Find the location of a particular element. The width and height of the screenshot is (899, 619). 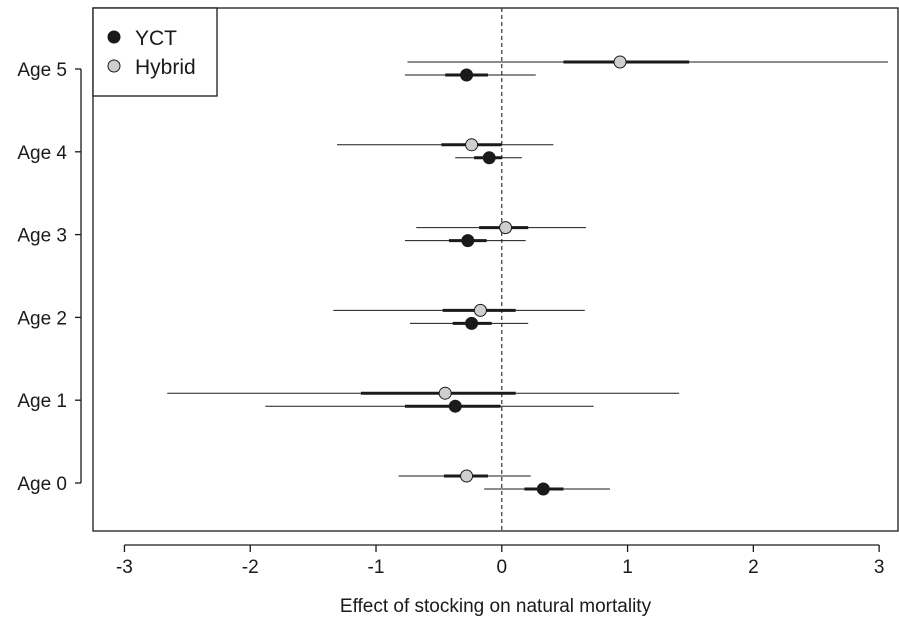

y-tick-label: Age 1 is located at coordinates (42, 401).